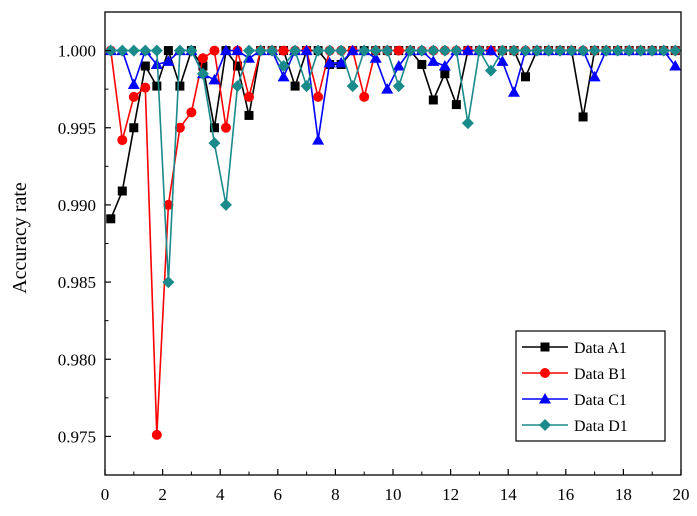  What do you see at coordinates (681, 494) in the screenshot?
I see `x-tick-label: 20` at bounding box center [681, 494].